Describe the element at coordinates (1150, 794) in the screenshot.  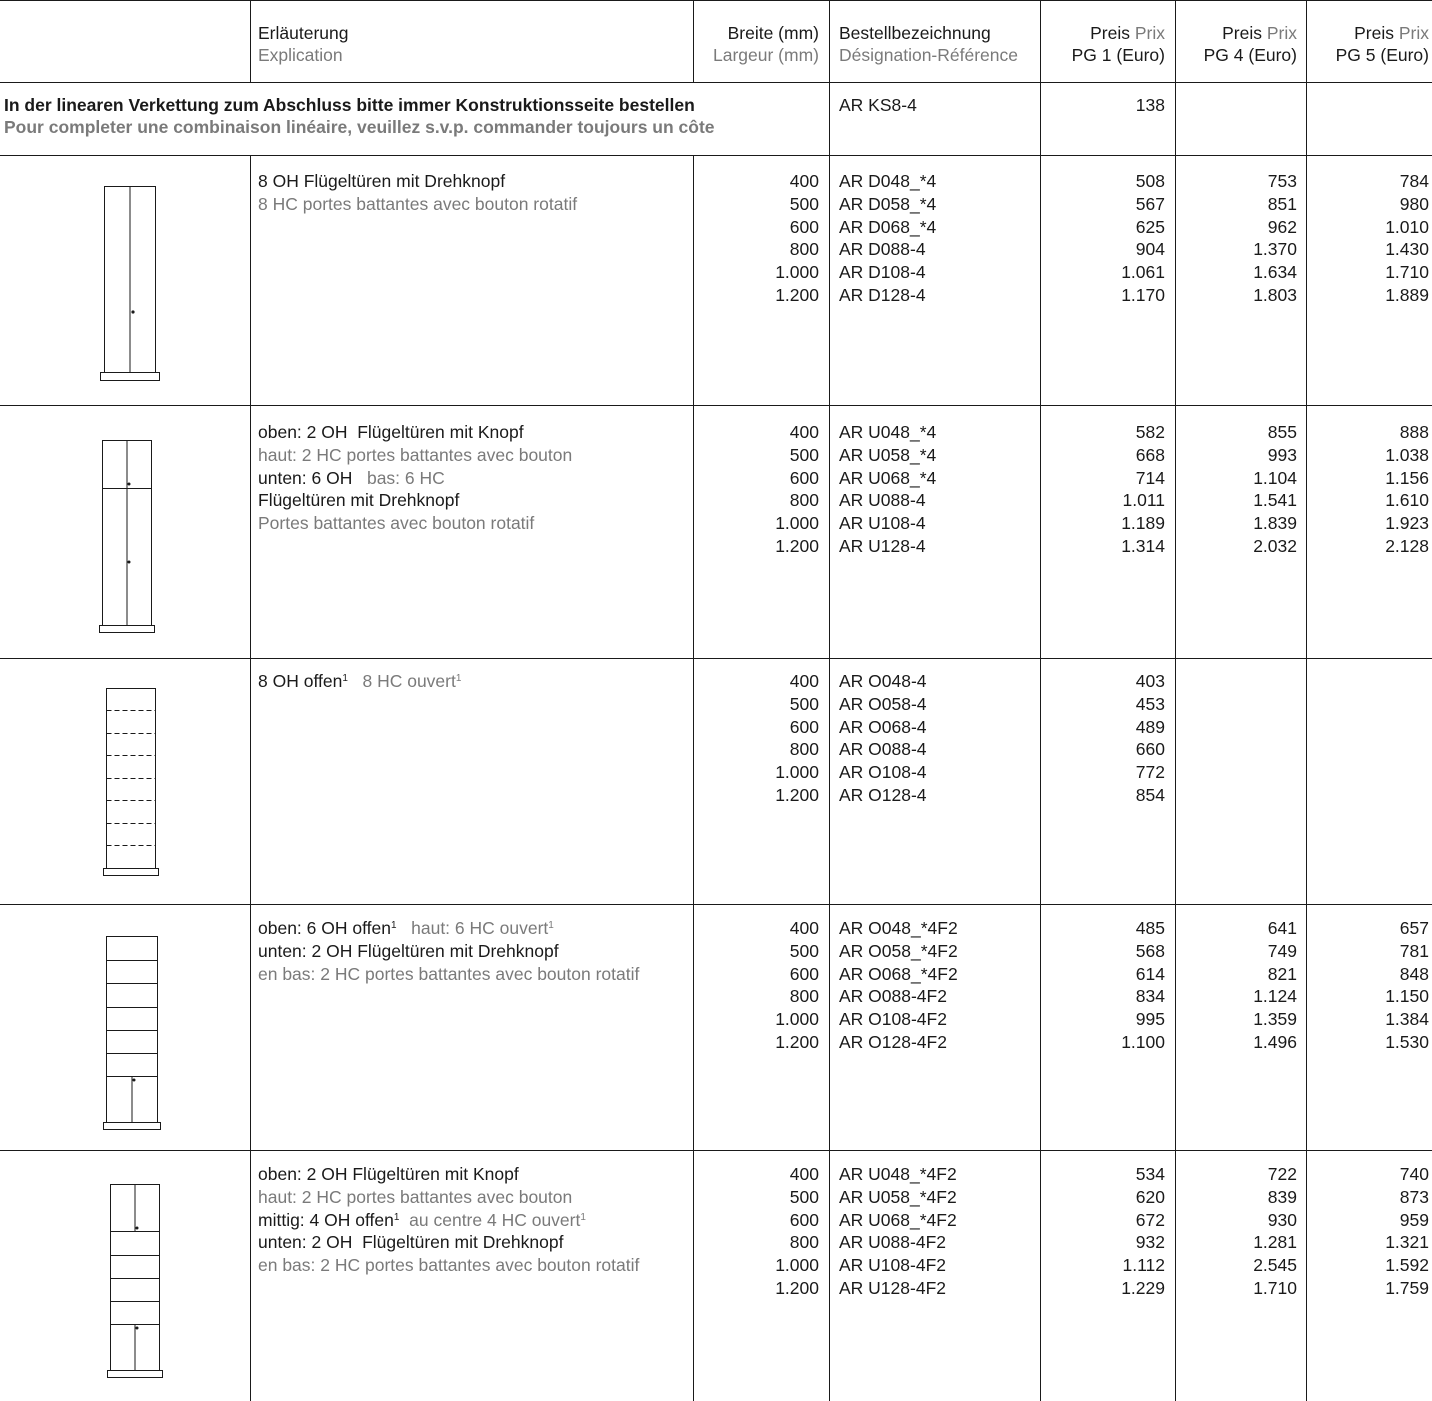
I see `price-pg1: 854` at that location.